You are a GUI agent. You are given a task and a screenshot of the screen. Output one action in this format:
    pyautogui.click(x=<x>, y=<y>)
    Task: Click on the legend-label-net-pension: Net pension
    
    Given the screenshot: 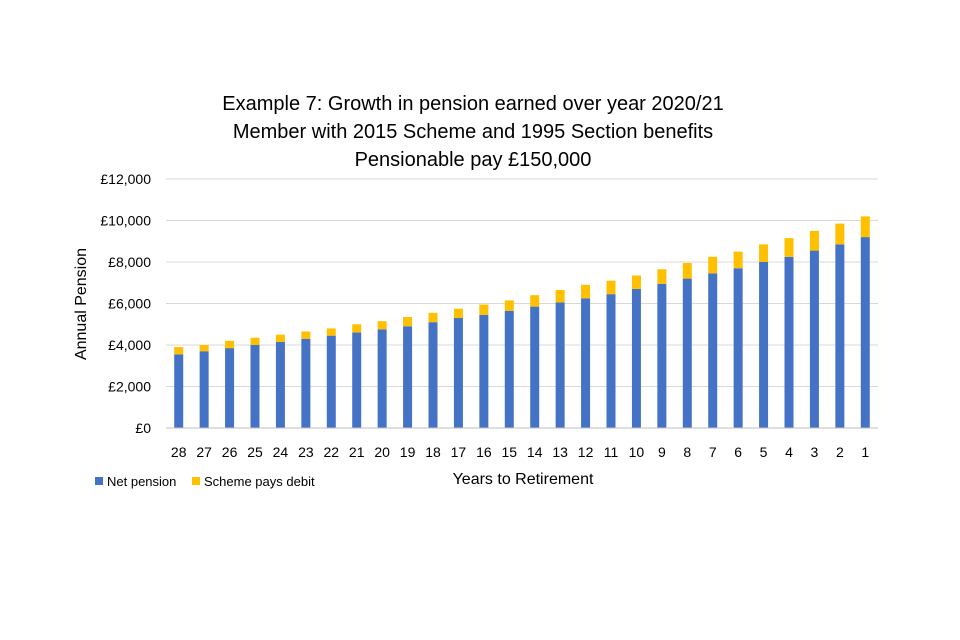 What is the action you would take?
    pyautogui.click(x=141, y=481)
    